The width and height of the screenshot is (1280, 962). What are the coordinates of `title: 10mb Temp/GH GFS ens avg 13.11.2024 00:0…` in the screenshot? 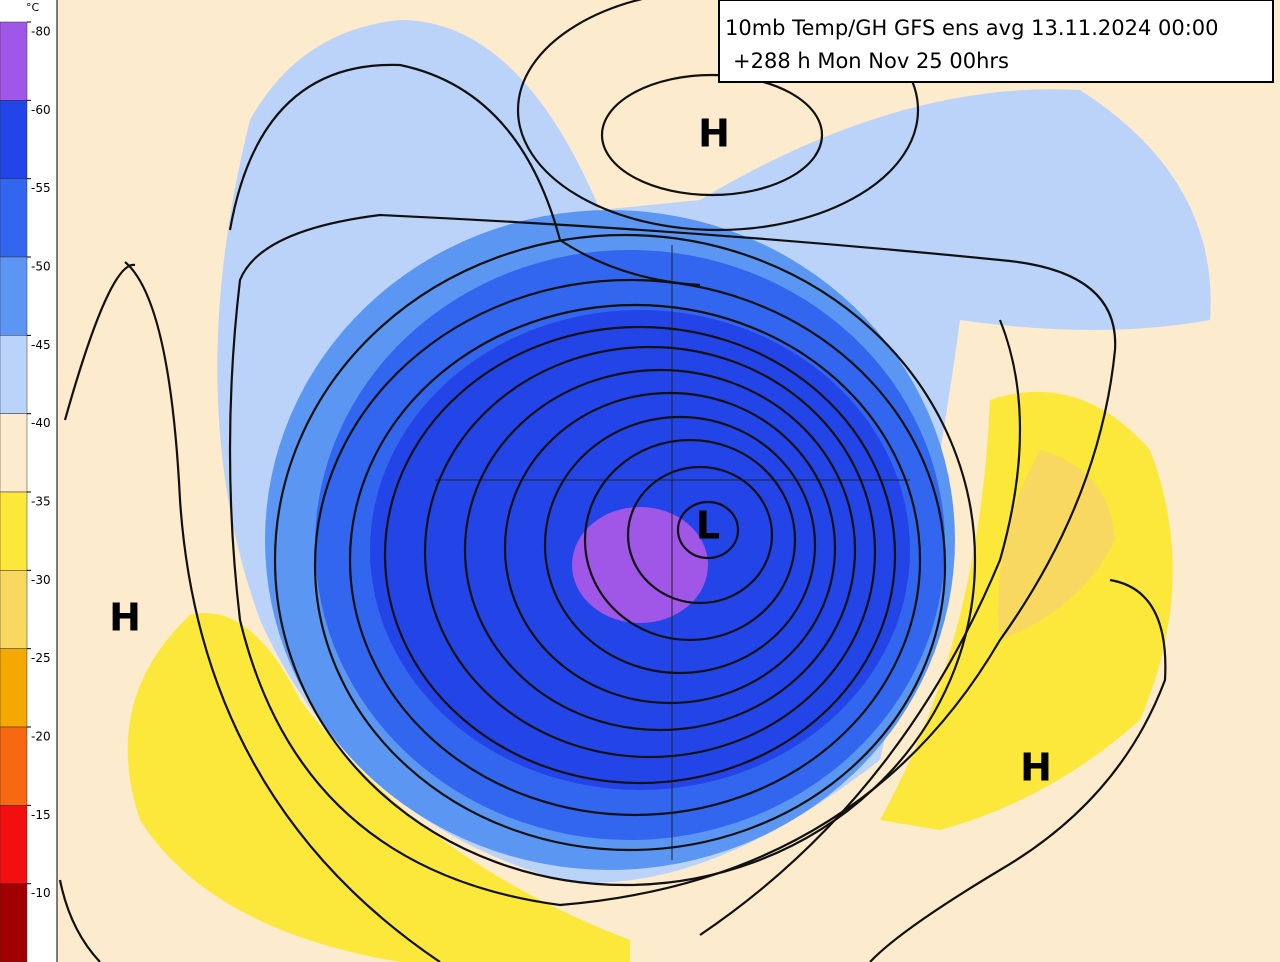 It's located at (972, 28).